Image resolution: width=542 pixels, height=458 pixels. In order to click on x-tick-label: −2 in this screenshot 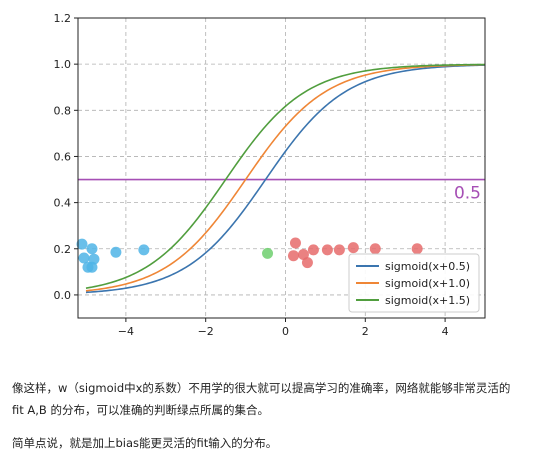, I will do `click(206, 331)`.